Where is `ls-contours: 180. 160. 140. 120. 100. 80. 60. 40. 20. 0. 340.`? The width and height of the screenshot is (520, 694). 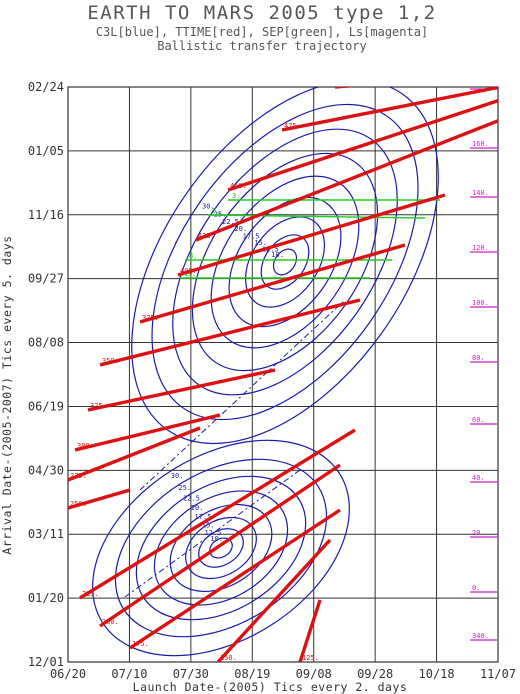 ls-contours: 180. 160. 140. 120. 100. 80. 60. 40. 20. 0. 340. is located at coordinates (483, 361).